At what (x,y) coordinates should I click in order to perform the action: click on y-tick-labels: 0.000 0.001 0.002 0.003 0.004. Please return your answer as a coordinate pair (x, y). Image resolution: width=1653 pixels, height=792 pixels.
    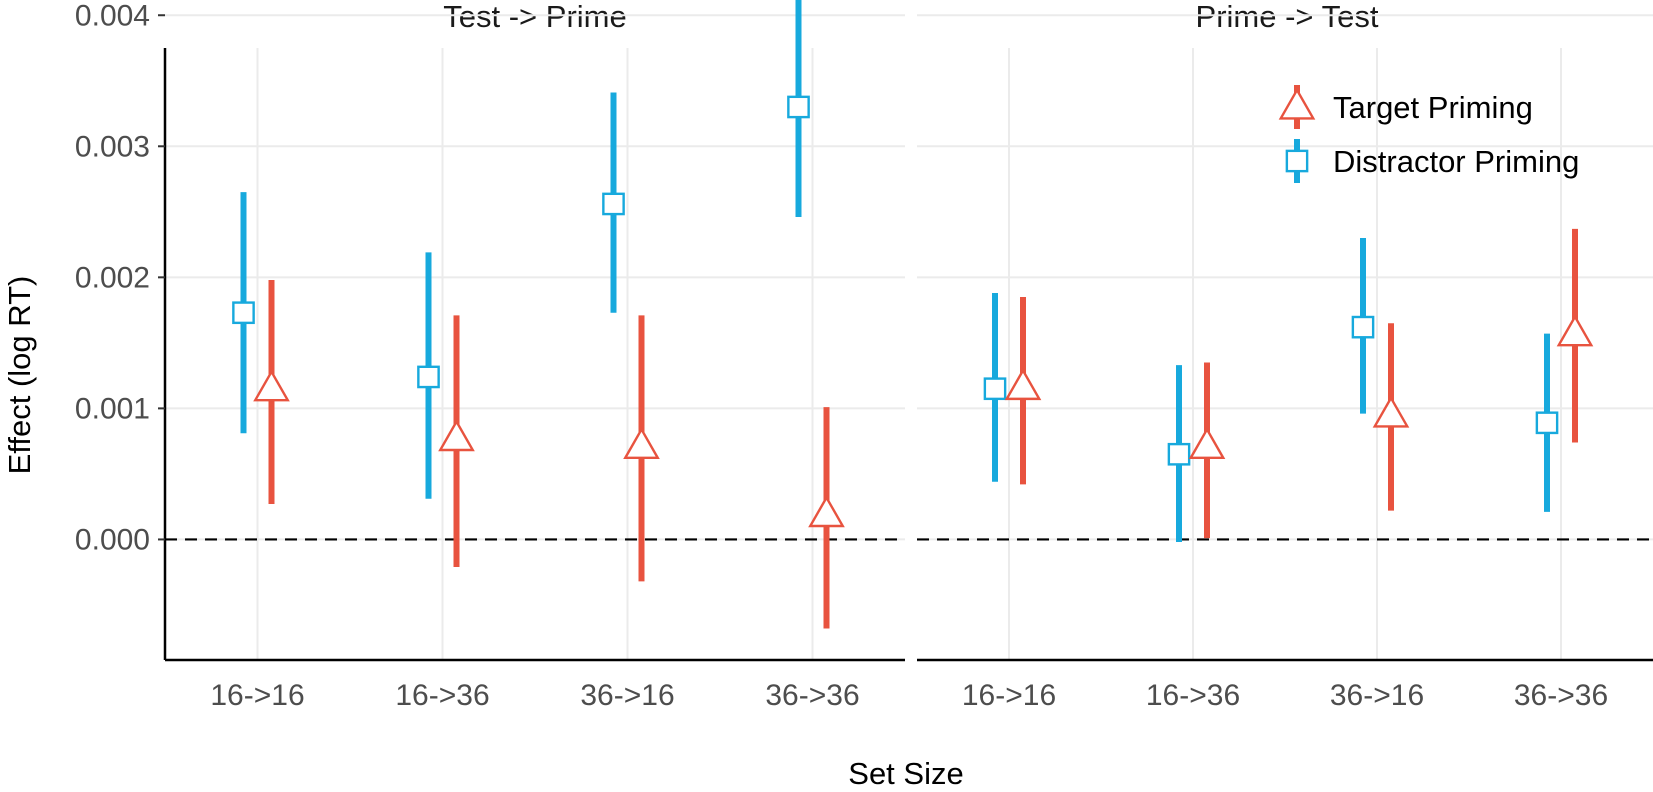
    Looking at the image, I should click on (120, 278).